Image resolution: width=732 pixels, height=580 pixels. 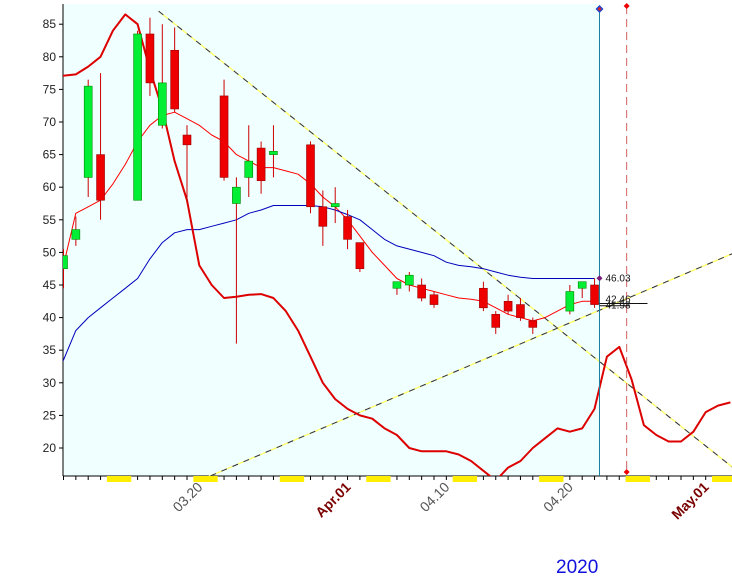 I want to click on current-top-marker-inner, so click(x=599, y=9).